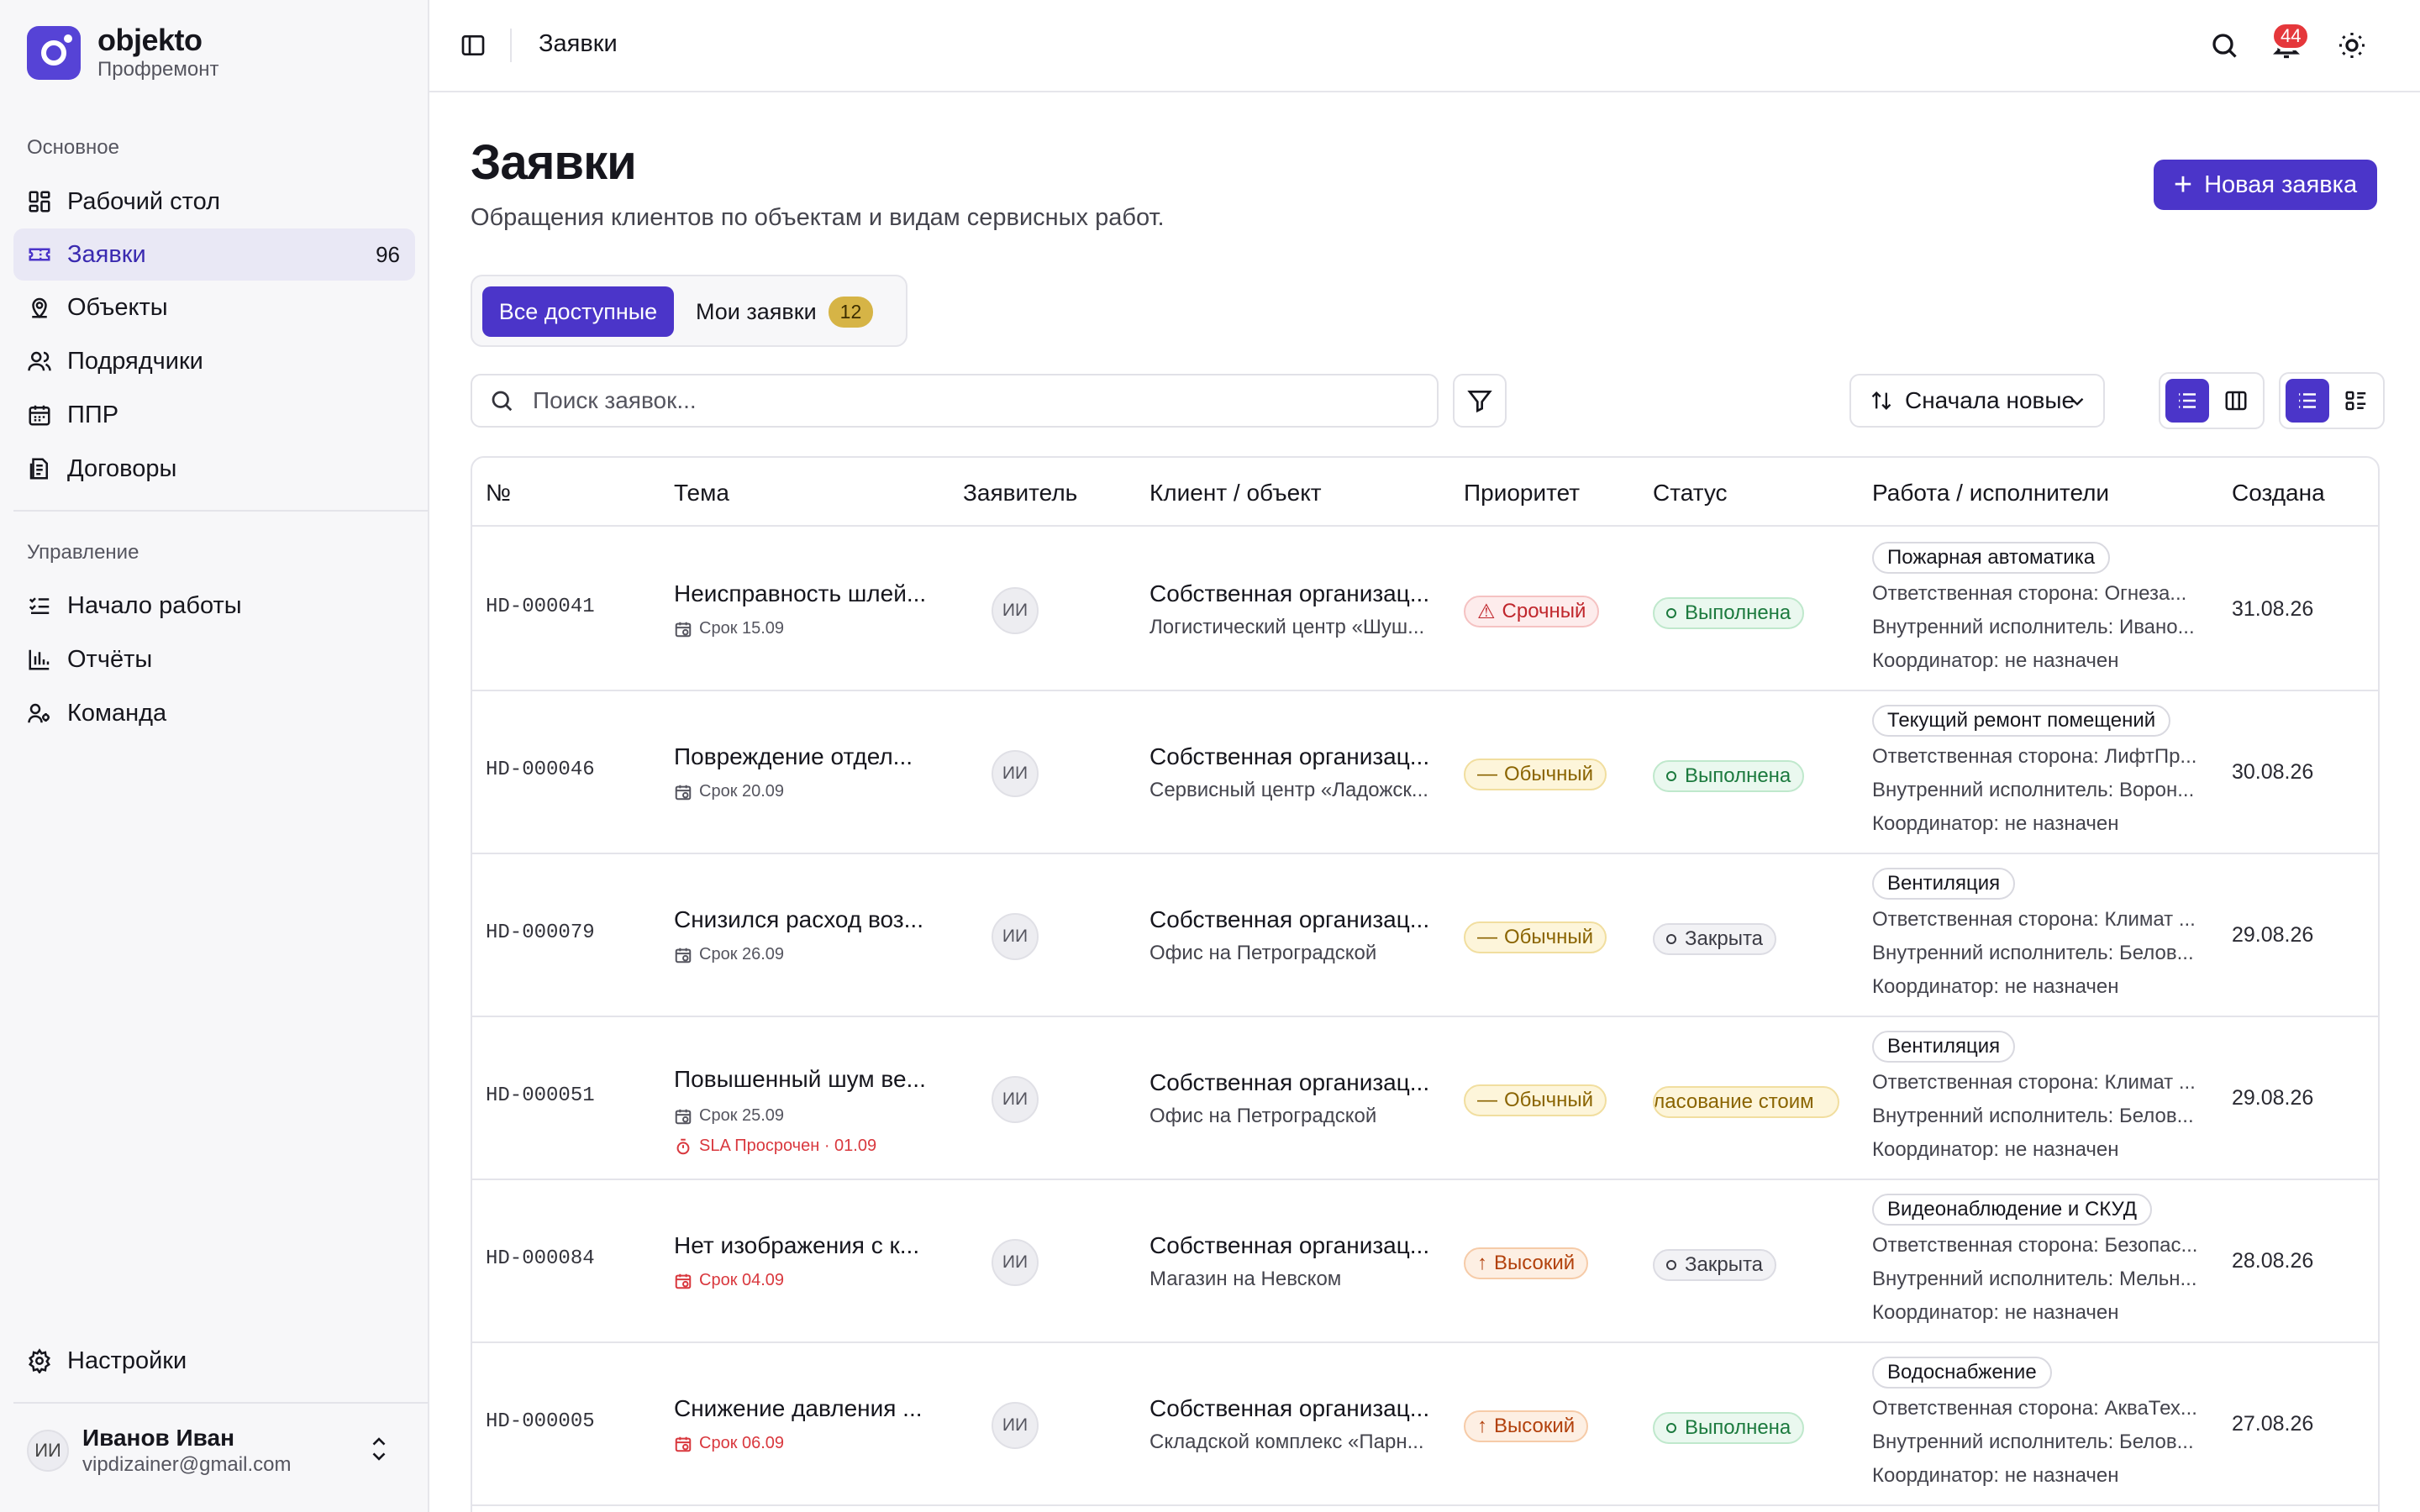 The height and width of the screenshot is (1512, 2420). I want to click on sidebar-toggle-icon, so click(473, 45).